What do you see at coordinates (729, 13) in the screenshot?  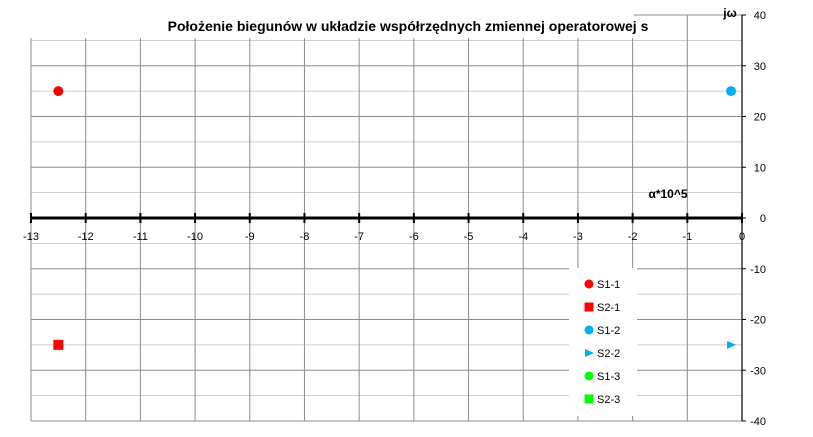 I see `y-axis-label: jω` at bounding box center [729, 13].